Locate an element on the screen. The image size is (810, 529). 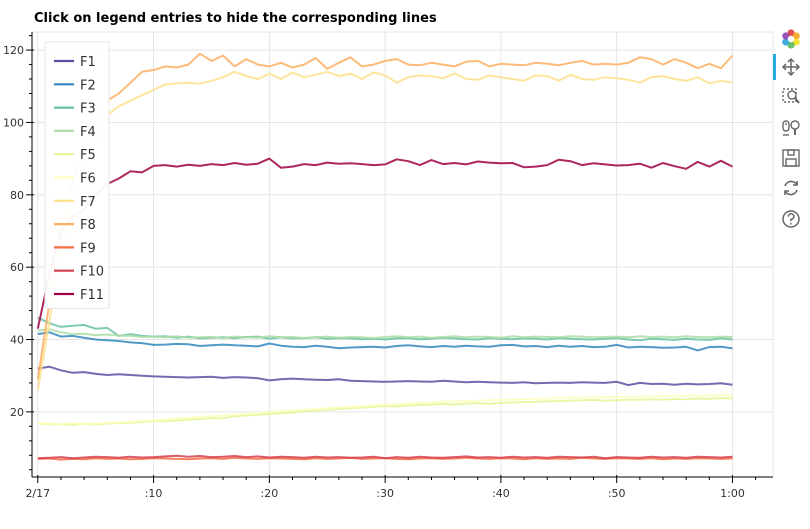
box-zoom-icon is located at coordinates (791, 97).